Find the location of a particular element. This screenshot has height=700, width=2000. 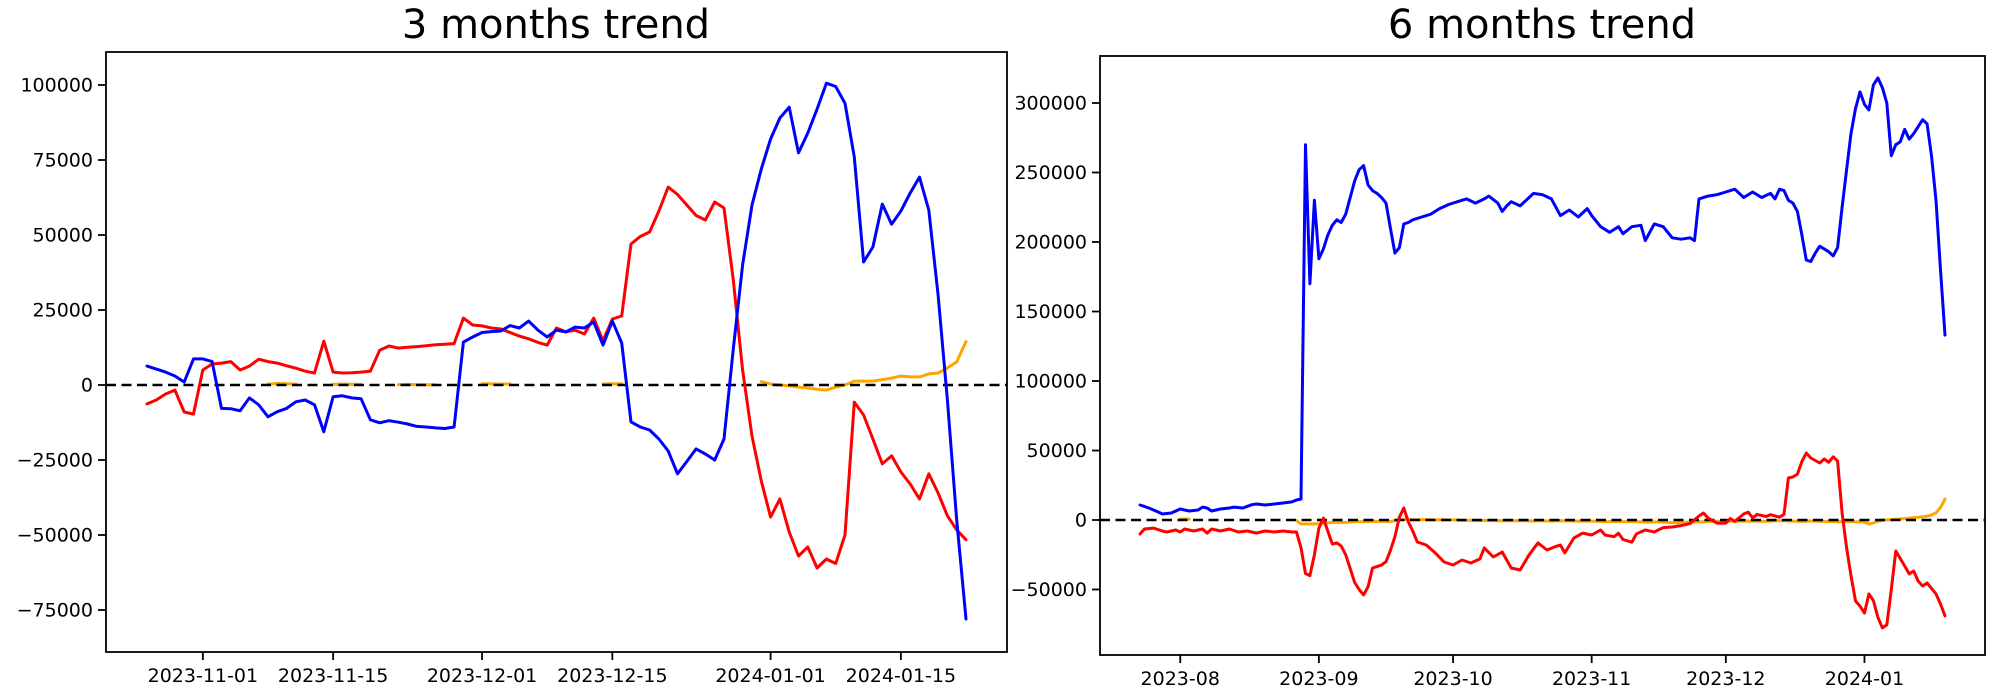

y-tick-label: 75000 is located at coordinates (63, 161).